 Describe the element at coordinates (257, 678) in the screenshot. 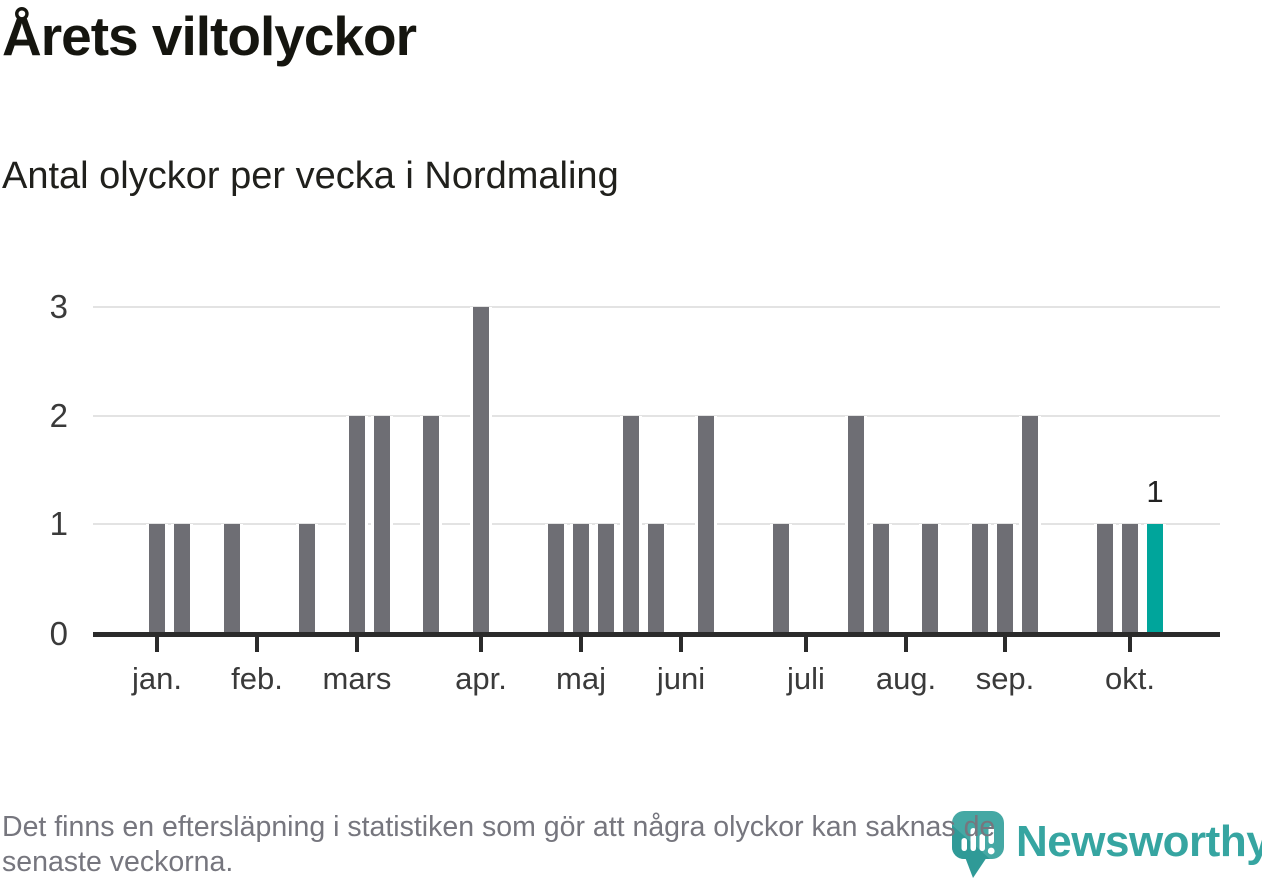

I see `x-axis-month-label: feb.` at that location.